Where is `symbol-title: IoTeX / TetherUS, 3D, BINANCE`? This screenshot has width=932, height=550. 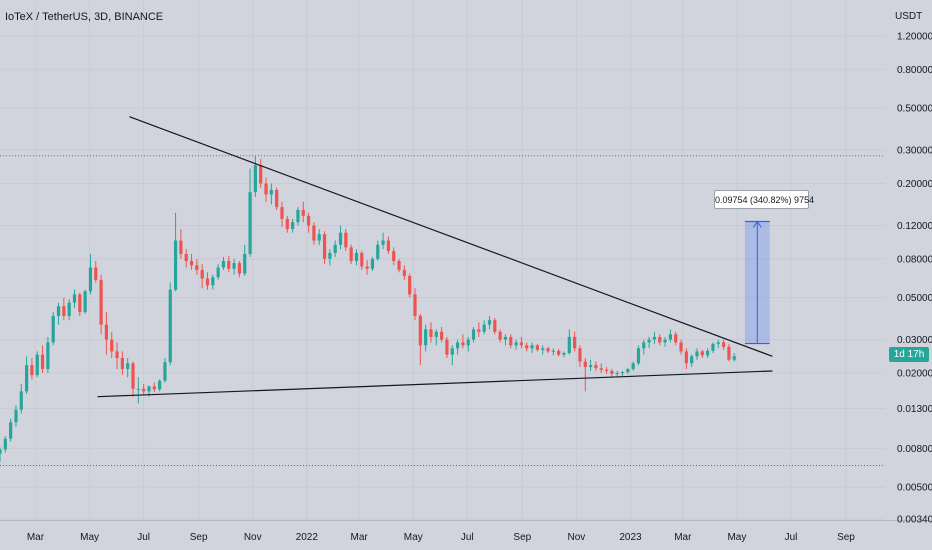
symbol-title: IoTeX / TetherUS, 3D, BINANCE is located at coordinates (84, 17).